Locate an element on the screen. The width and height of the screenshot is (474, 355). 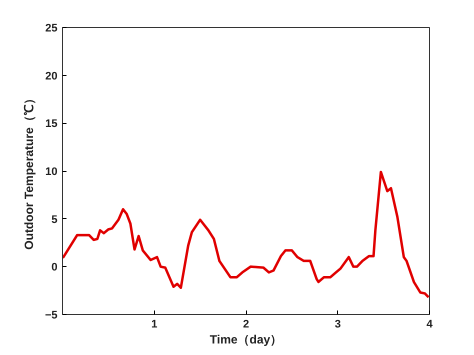
x-tick-label: 4 is located at coordinates (430, 324).